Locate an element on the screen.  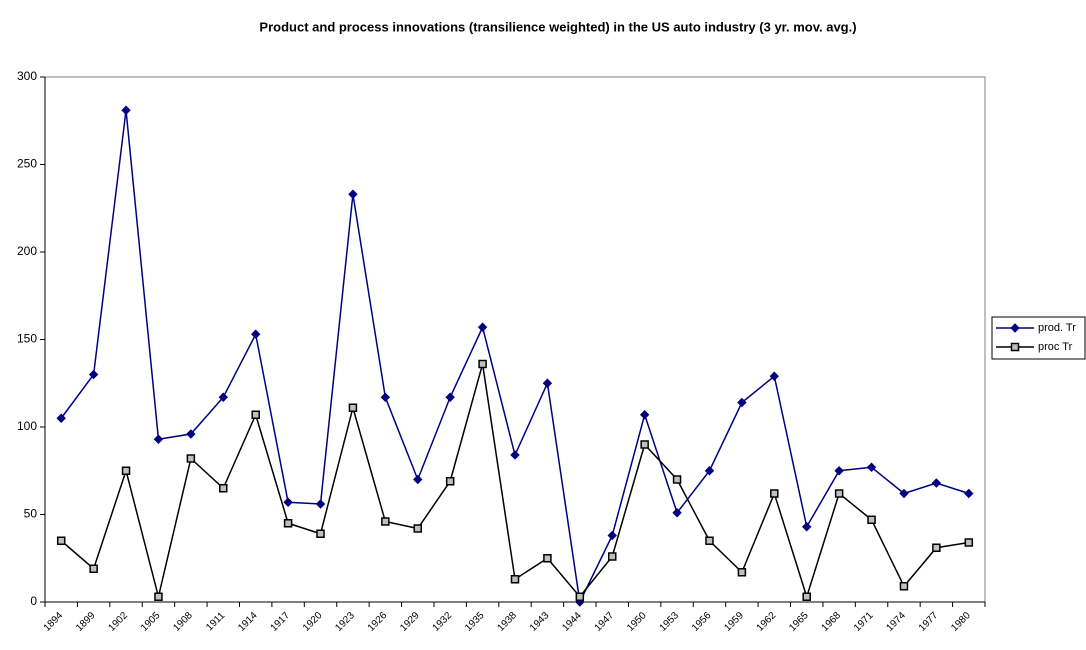
x-tick-label: 1943 is located at coordinates (540, 622).